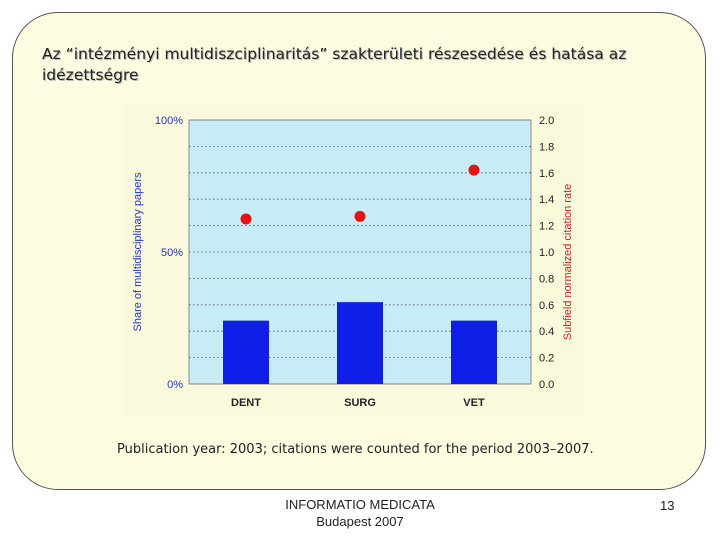 This screenshot has width=720, height=540. I want to click on y-left-axis-label: Share of multidisciplinary papers, so click(138, 251).